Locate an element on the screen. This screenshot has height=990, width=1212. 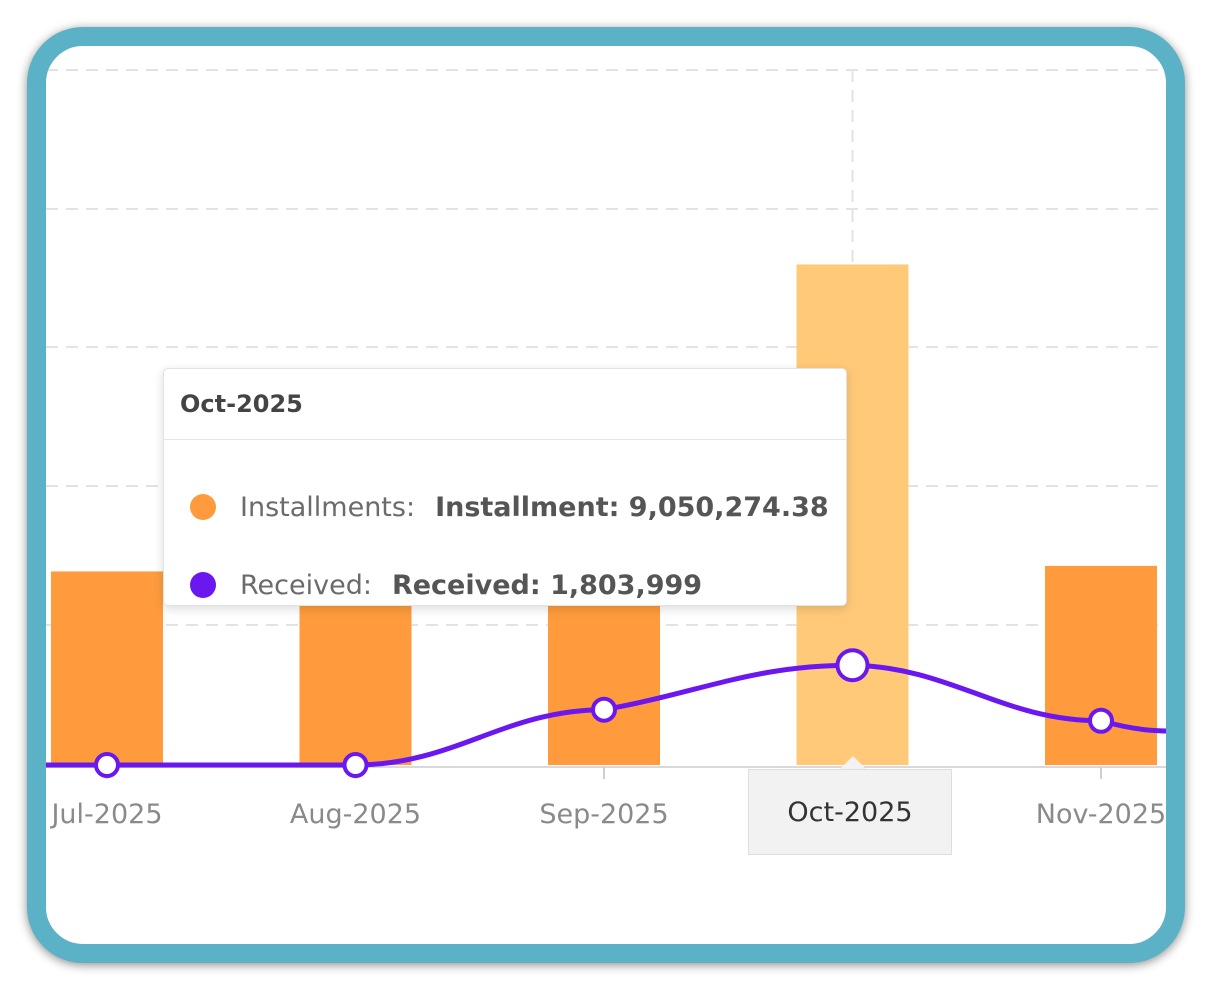
installments-bar-Nov-2025 is located at coordinates (1101, 665).